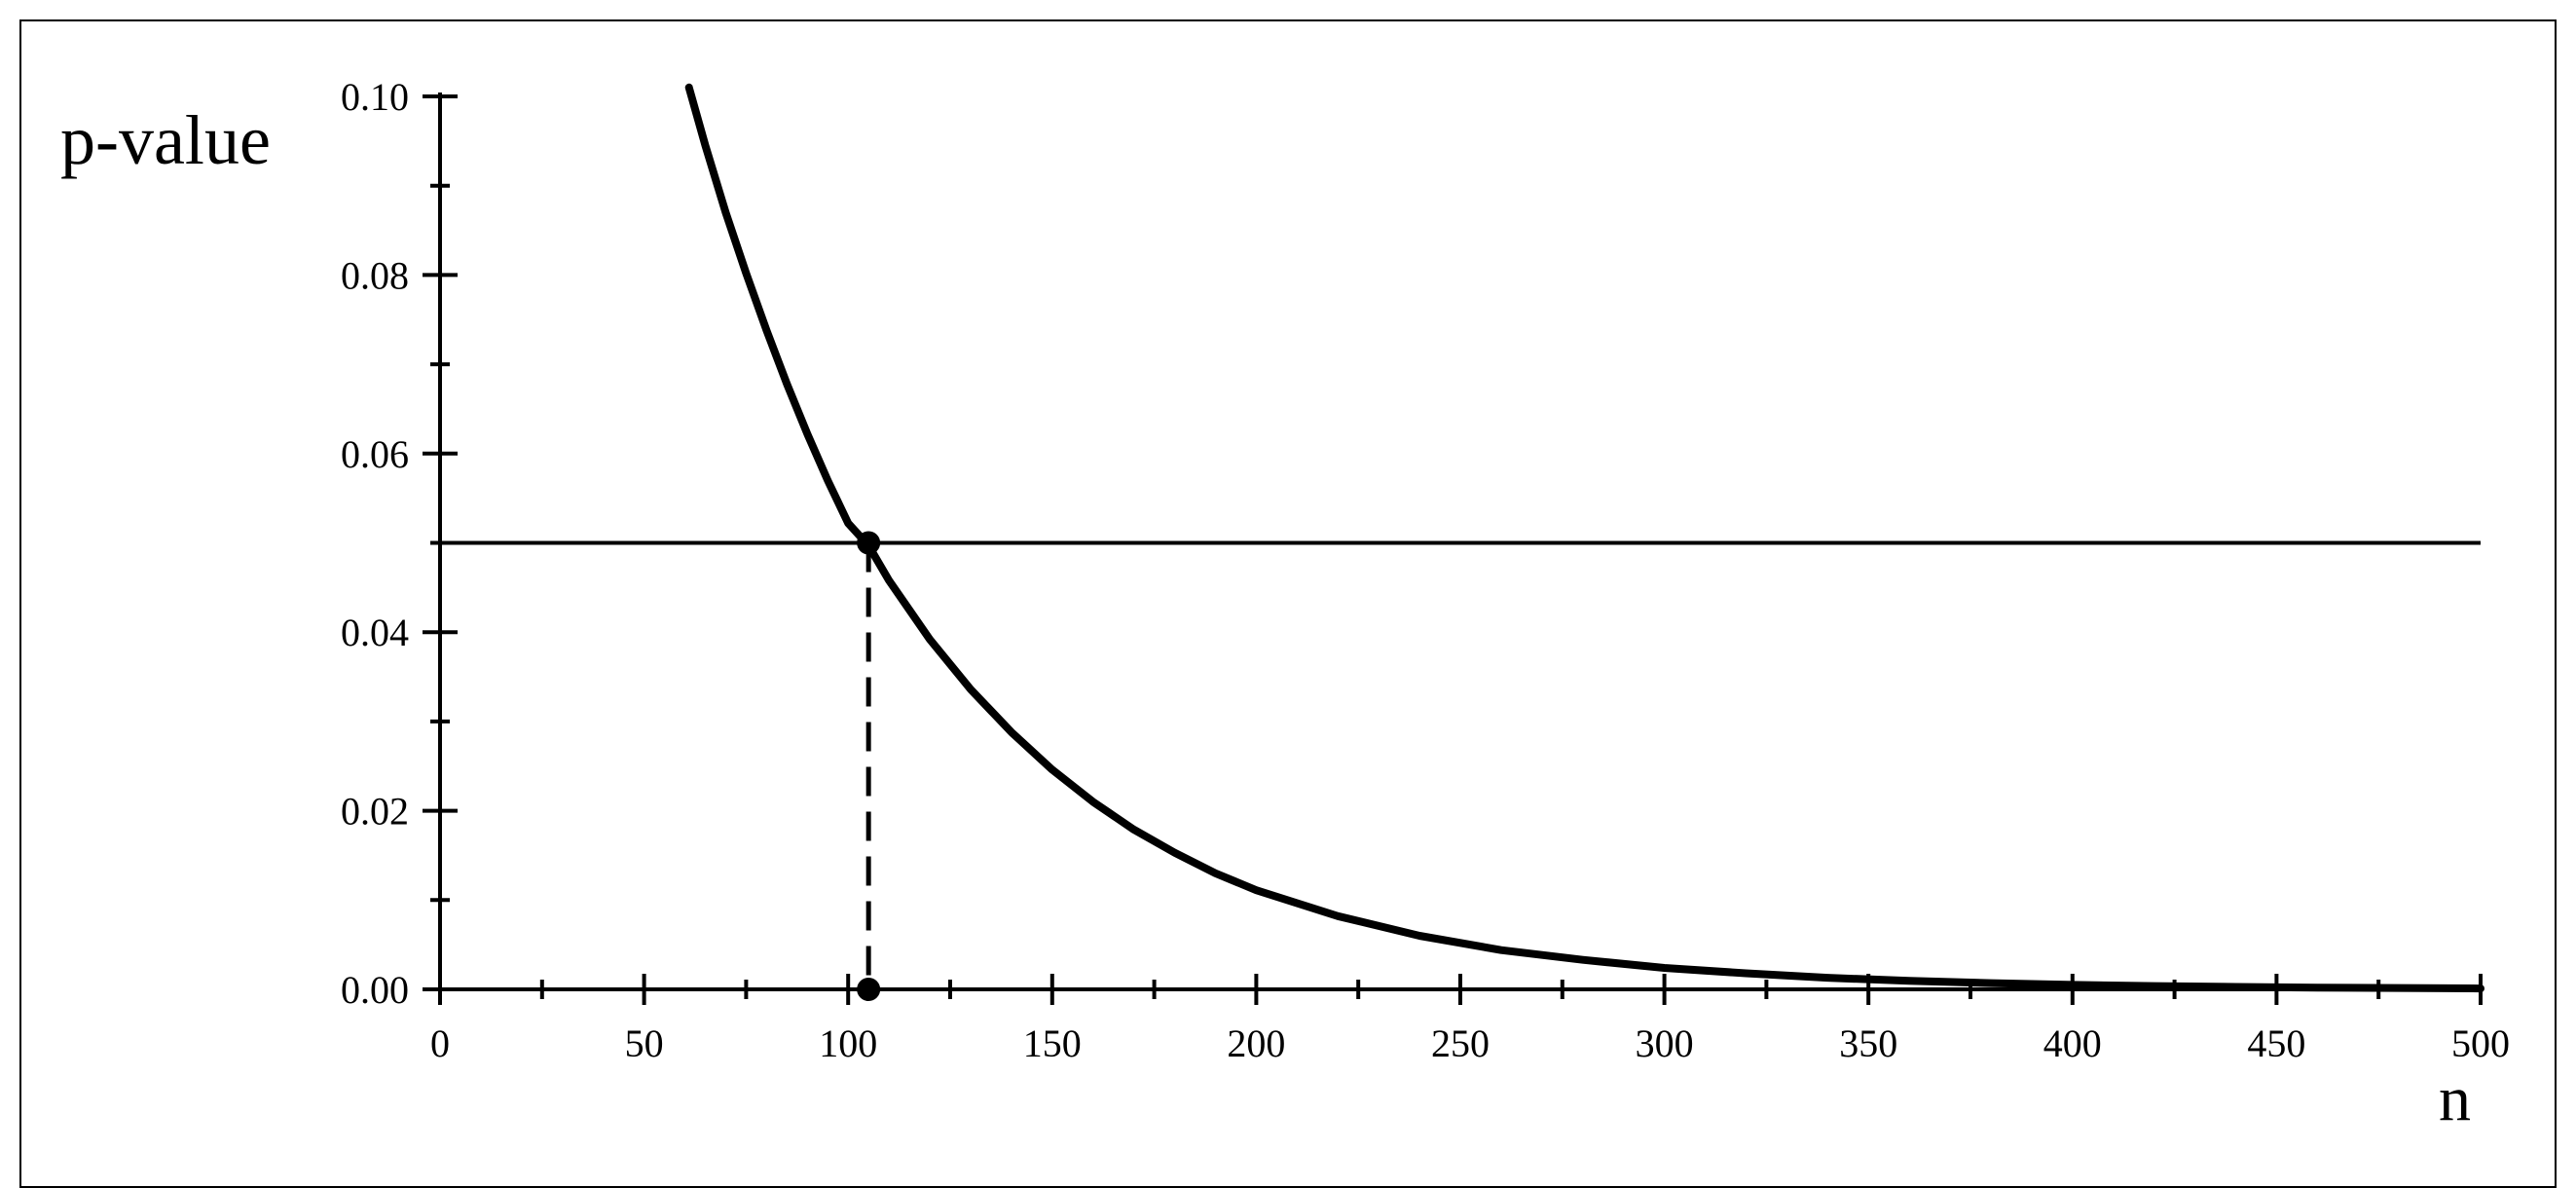 This screenshot has height=1188, width=2576. What do you see at coordinates (1868, 1043) in the screenshot?
I see `x-tick-label: 350` at bounding box center [1868, 1043].